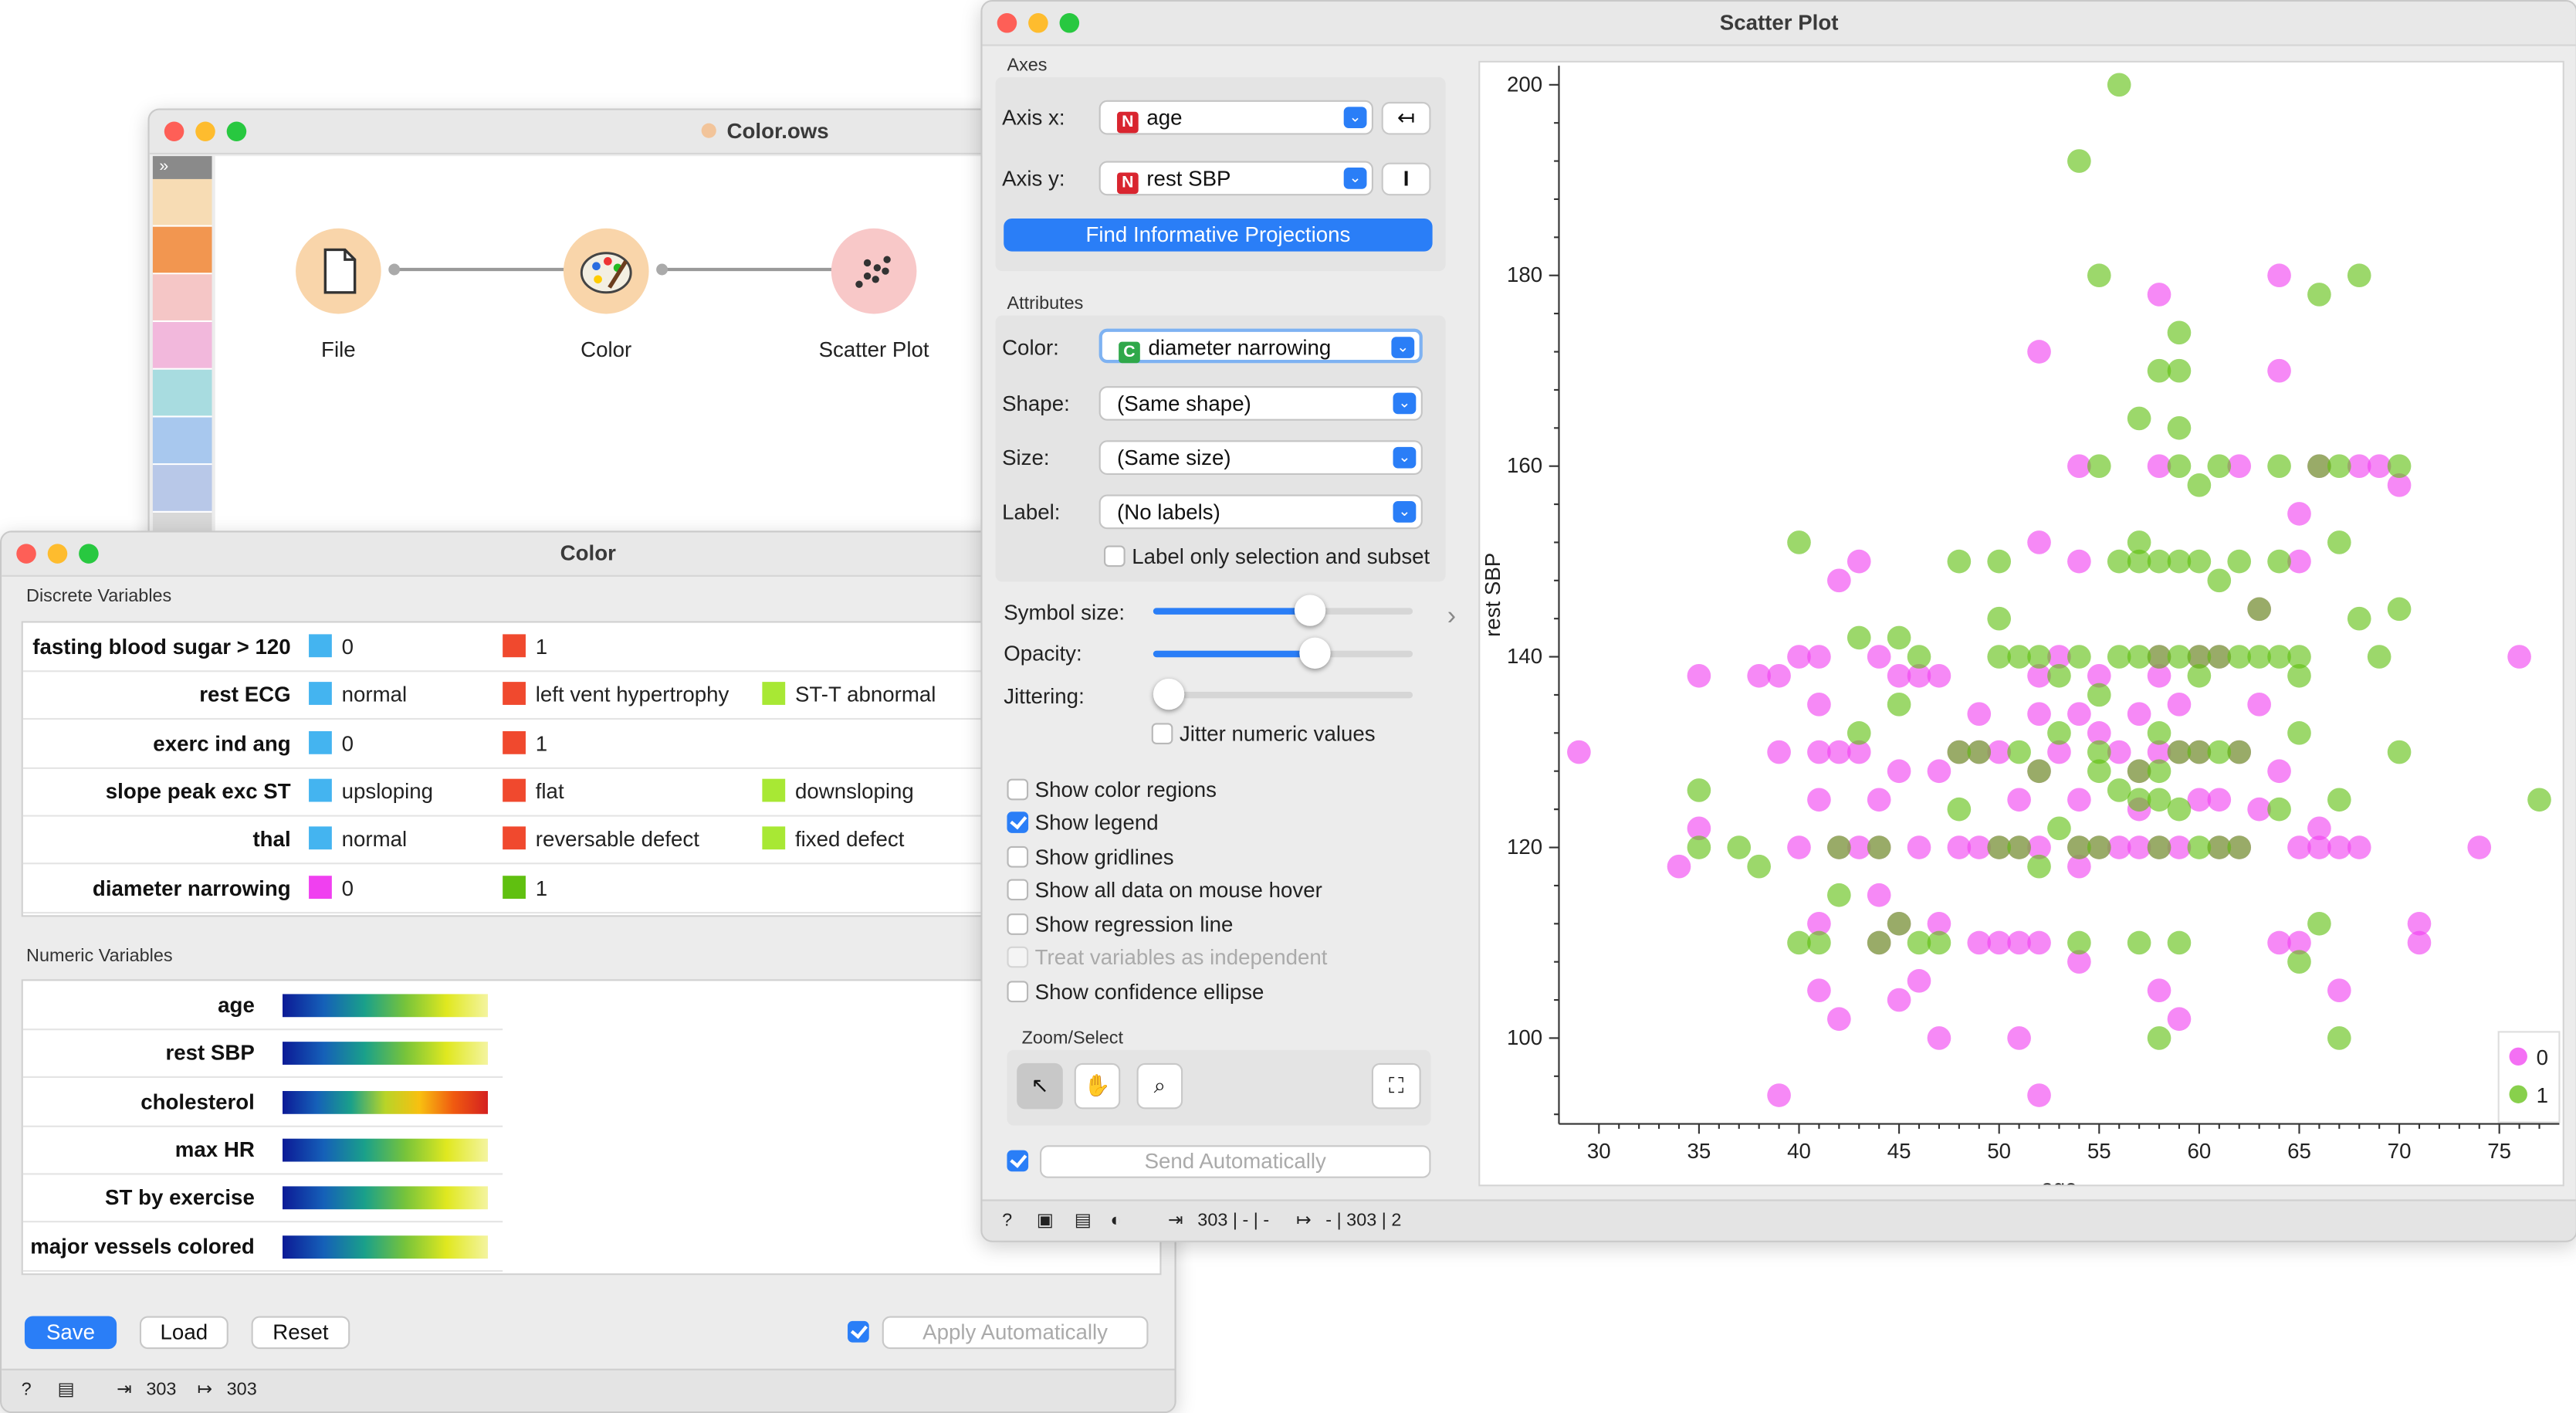 This screenshot has width=2576, height=1413. I want to click on value-name: reversable defect, so click(617, 839).